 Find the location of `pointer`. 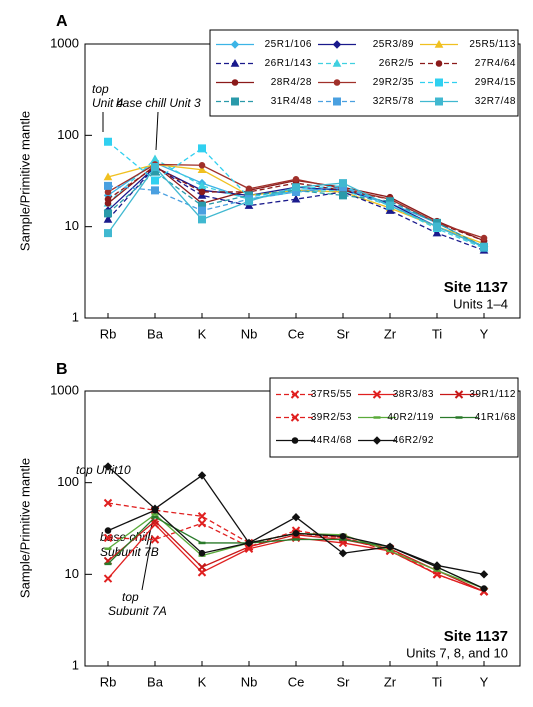

pointer is located at coordinates (147, 562).